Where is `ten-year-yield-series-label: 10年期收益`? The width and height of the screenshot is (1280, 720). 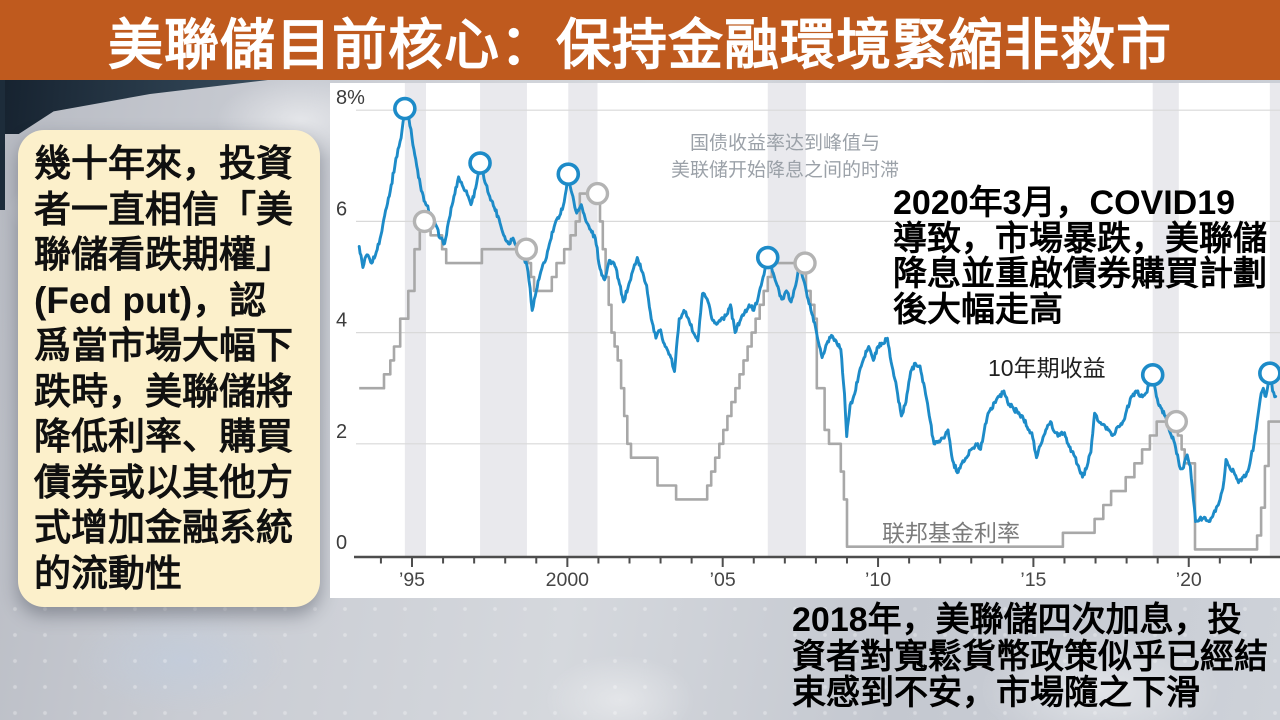
ten-year-yield-series-label: 10年期收益 is located at coordinates (1047, 368).